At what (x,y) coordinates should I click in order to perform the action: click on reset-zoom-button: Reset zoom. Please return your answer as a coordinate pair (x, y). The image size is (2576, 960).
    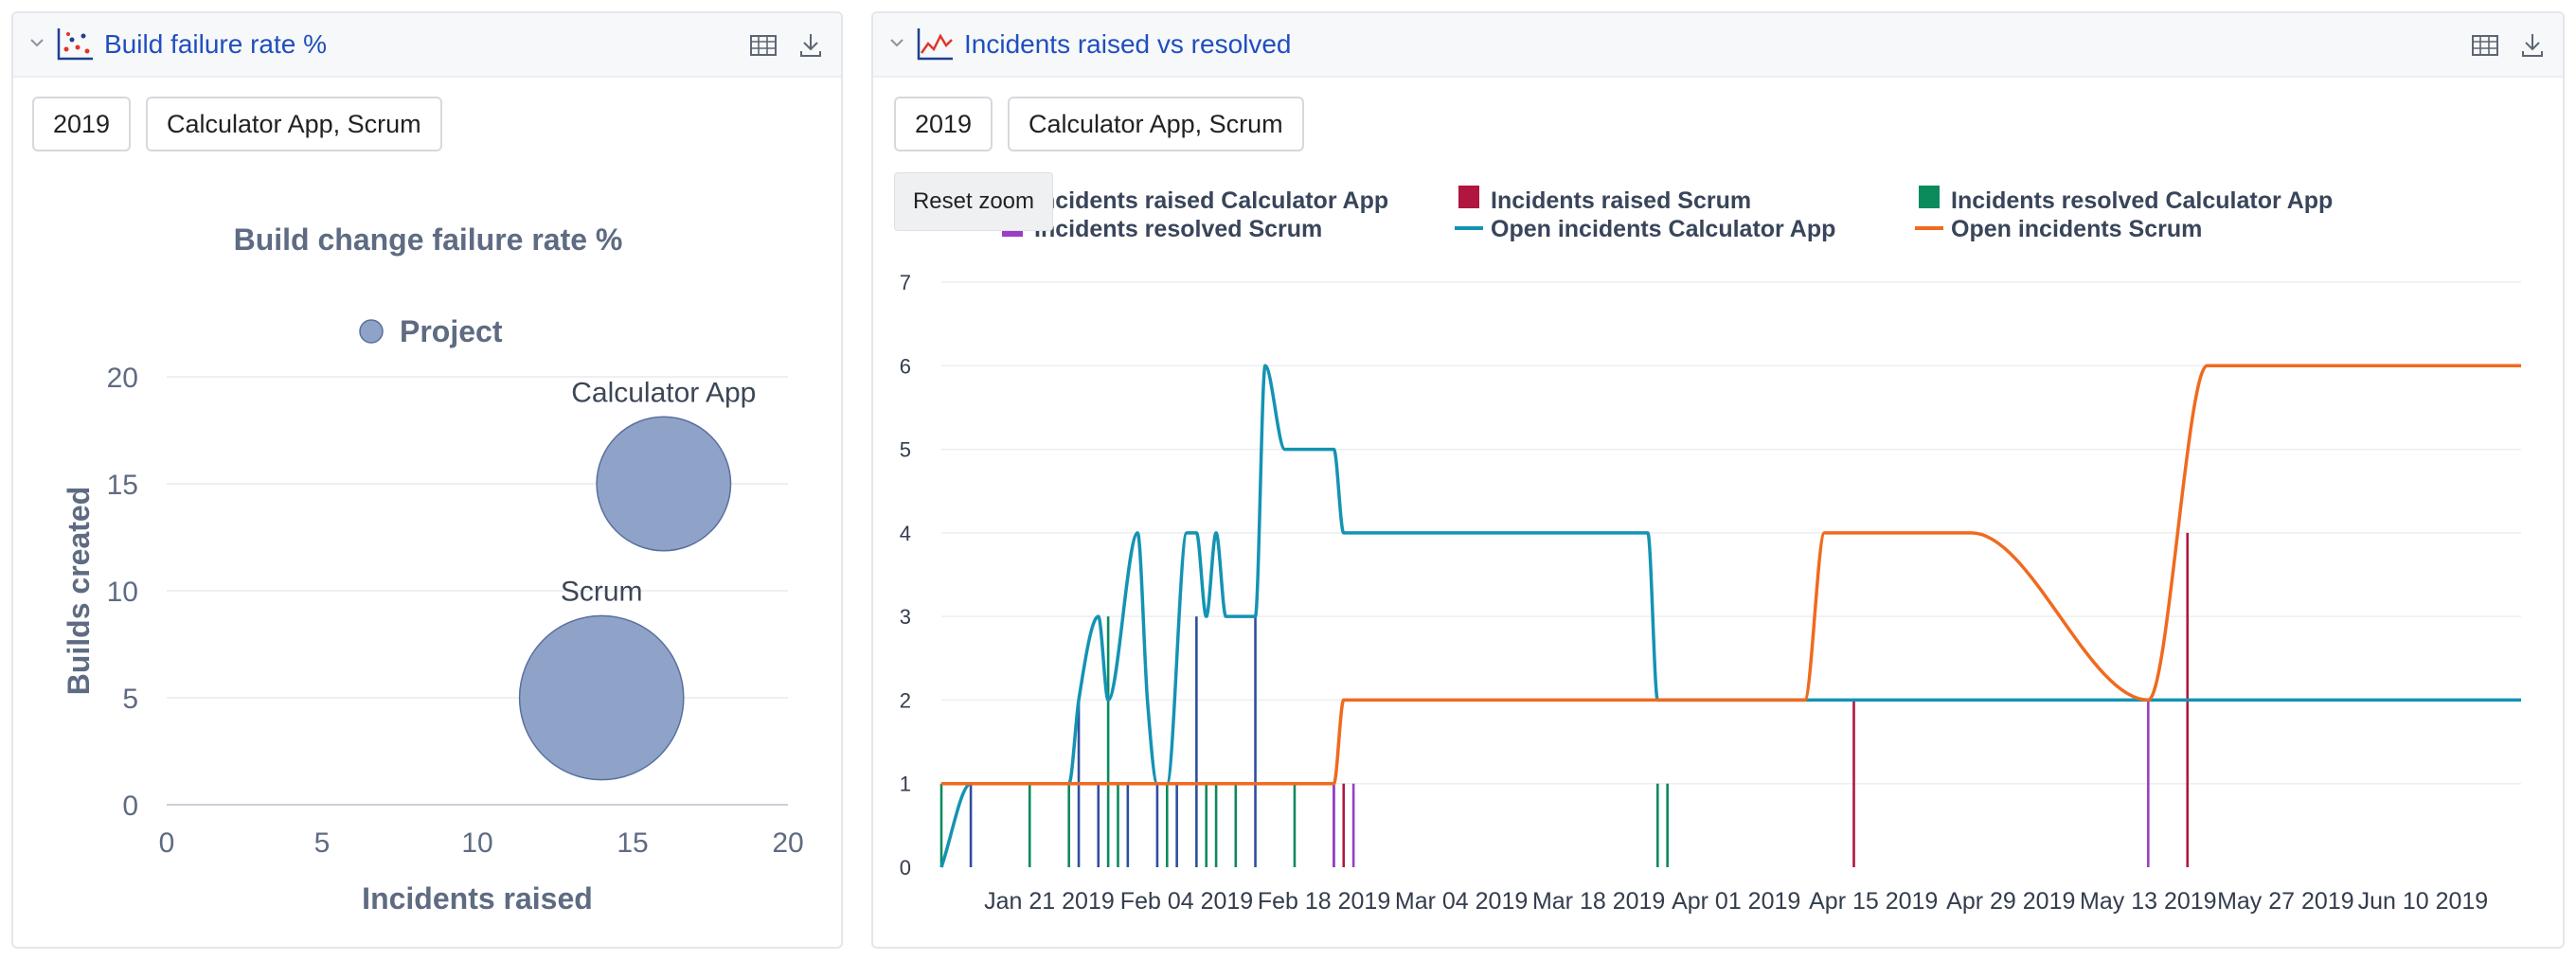
    Looking at the image, I should click on (973, 201).